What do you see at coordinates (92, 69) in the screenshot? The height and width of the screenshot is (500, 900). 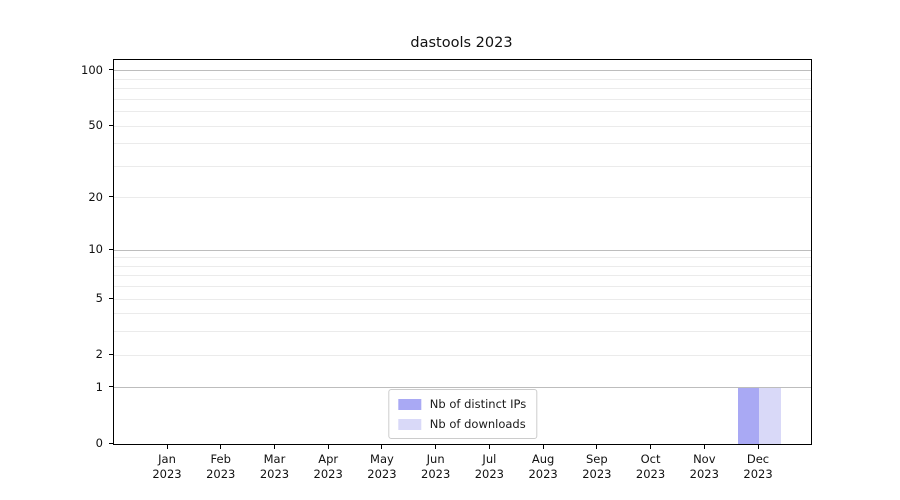 I see `y-tick-label-100: 100` at bounding box center [92, 69].